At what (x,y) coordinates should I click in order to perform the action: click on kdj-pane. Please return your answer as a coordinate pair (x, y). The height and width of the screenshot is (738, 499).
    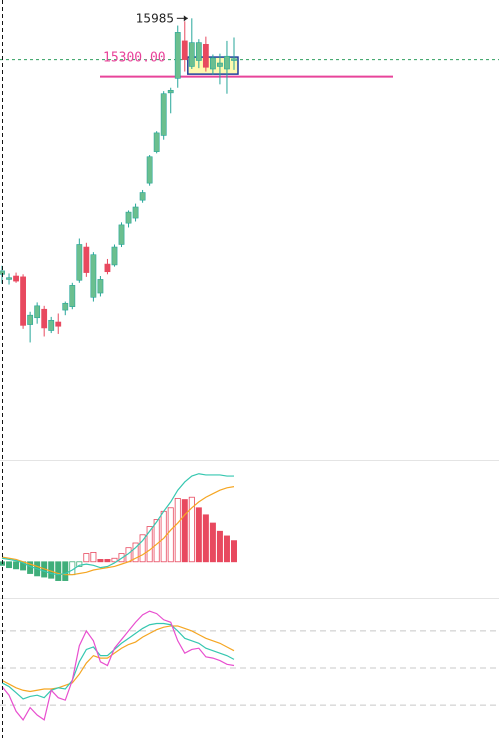
    Looking at the image, I should click on (118, 665).